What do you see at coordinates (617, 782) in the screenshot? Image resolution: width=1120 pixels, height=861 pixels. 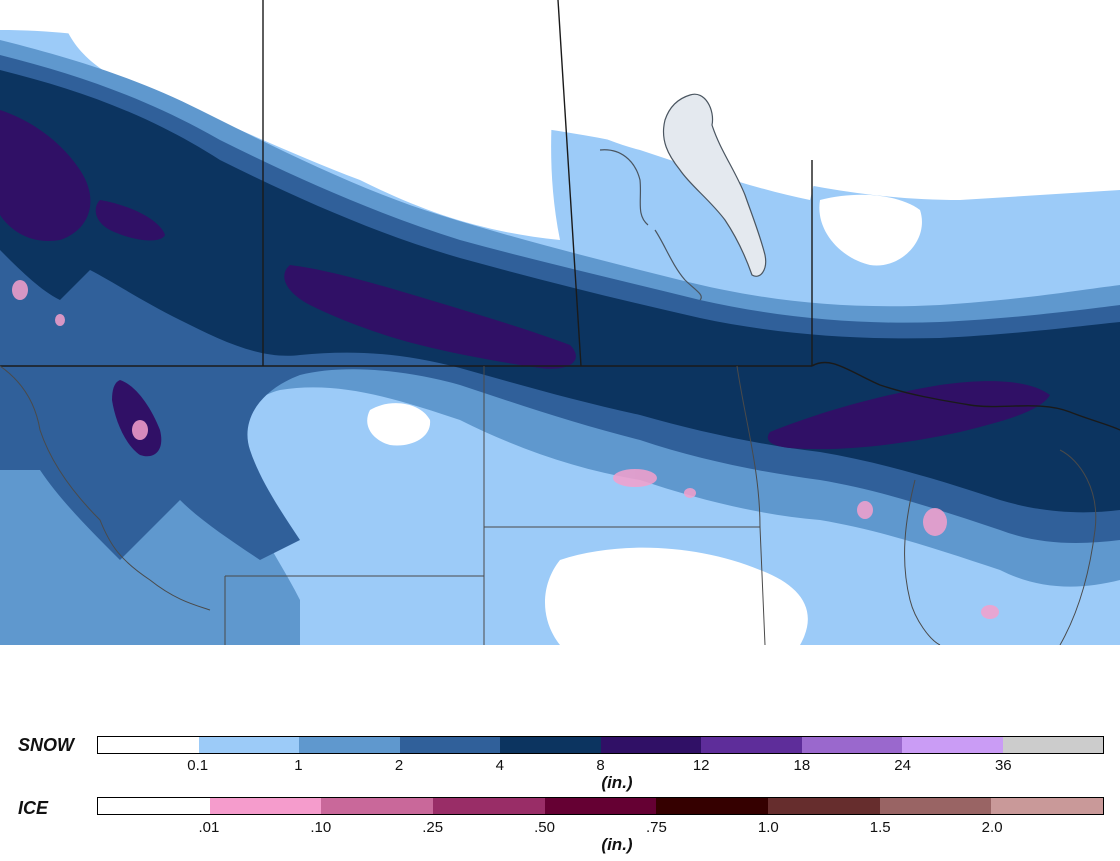 I see `snow-unit-label: (in.)` at bounding box center [617, 782].